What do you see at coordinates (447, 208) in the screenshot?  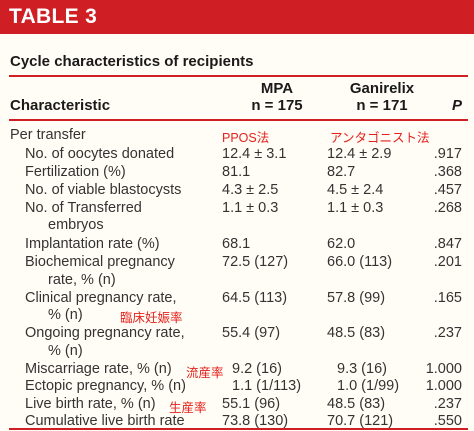 I see `cell-p: .268` at bounding box center [447, 208].